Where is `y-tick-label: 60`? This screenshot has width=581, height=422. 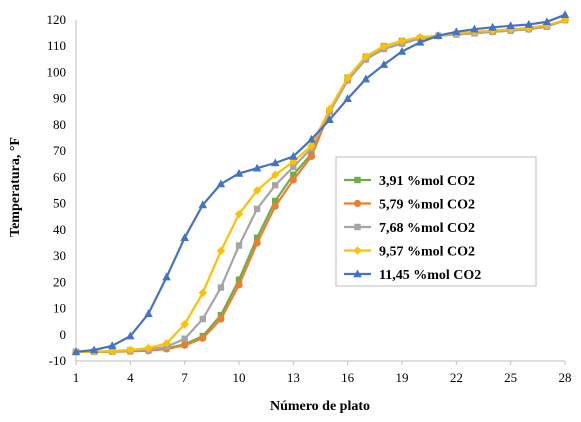 y-tick-label: 60 is located at coordinates (59, 176).